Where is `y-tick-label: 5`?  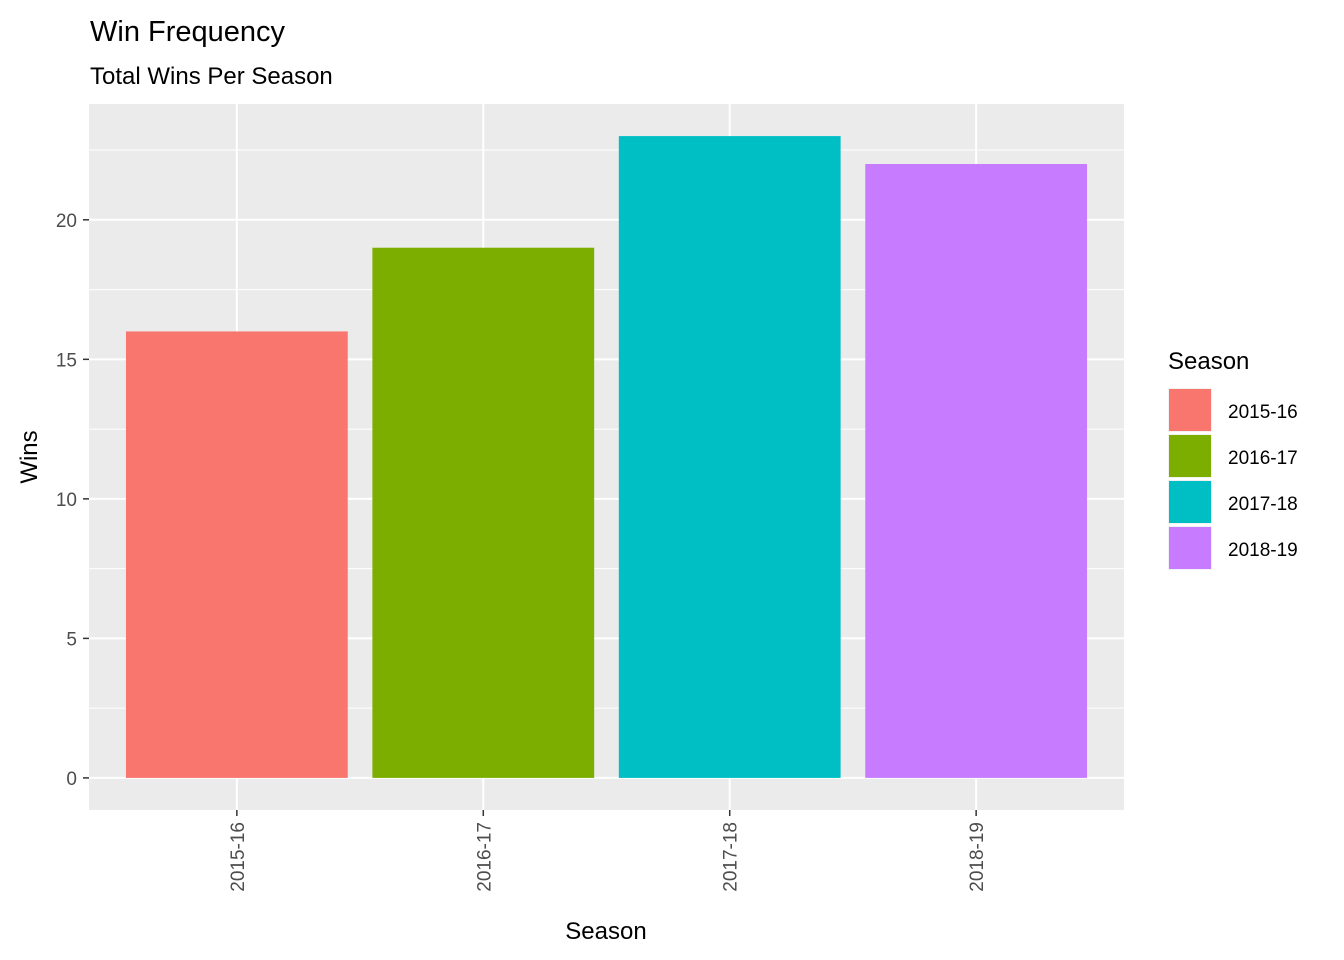 y-tick-label: 5 is located at coordinates (71, 639).